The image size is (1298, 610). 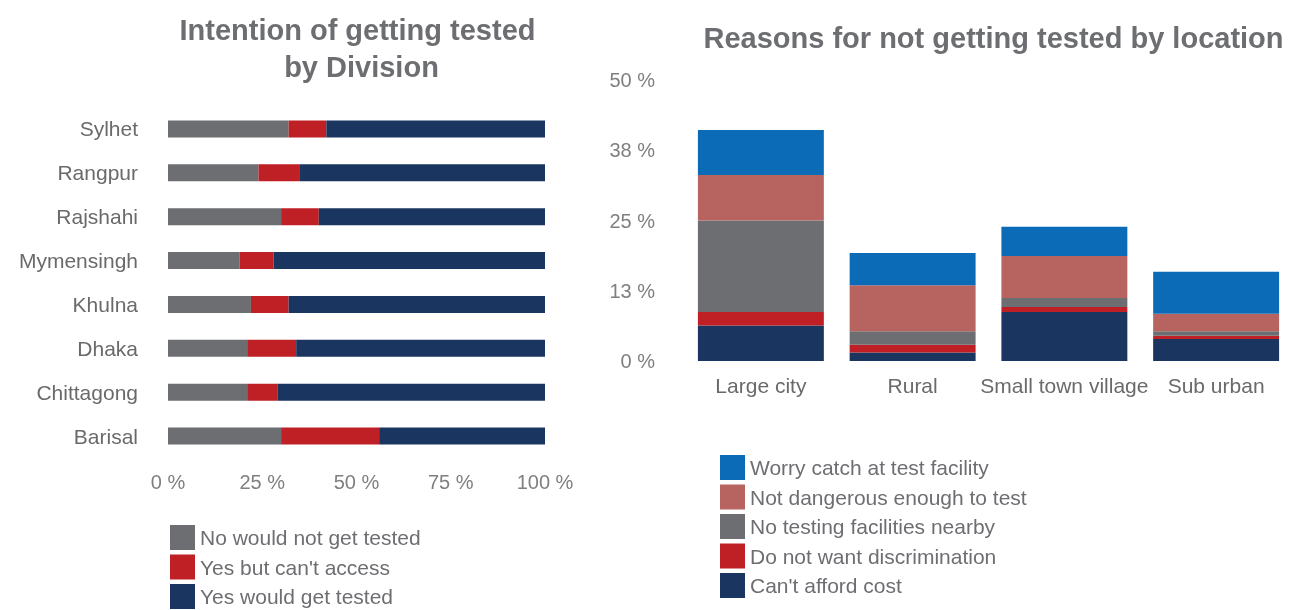 What do you see at coordinates (545, 482) in the screenshot?
I see `x-tick-label: 100 %` at bounding box center [545, 482].